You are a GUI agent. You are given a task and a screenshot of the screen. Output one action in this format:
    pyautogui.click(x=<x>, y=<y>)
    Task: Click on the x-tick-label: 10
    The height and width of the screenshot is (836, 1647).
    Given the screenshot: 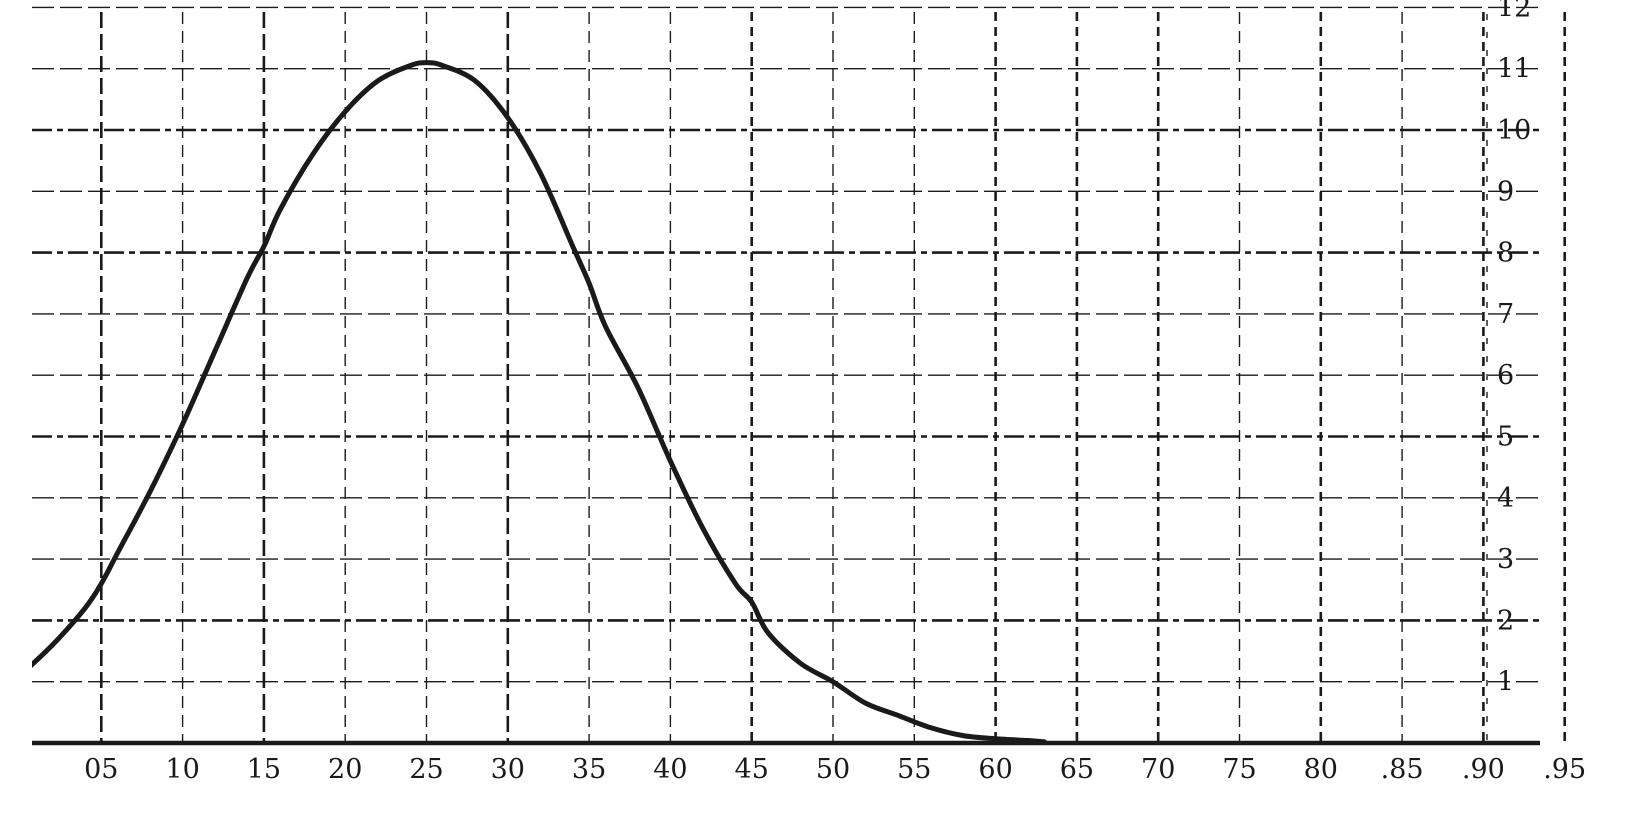 What is the action you would take?
    pyautogui.click(x=182, y=769)
    